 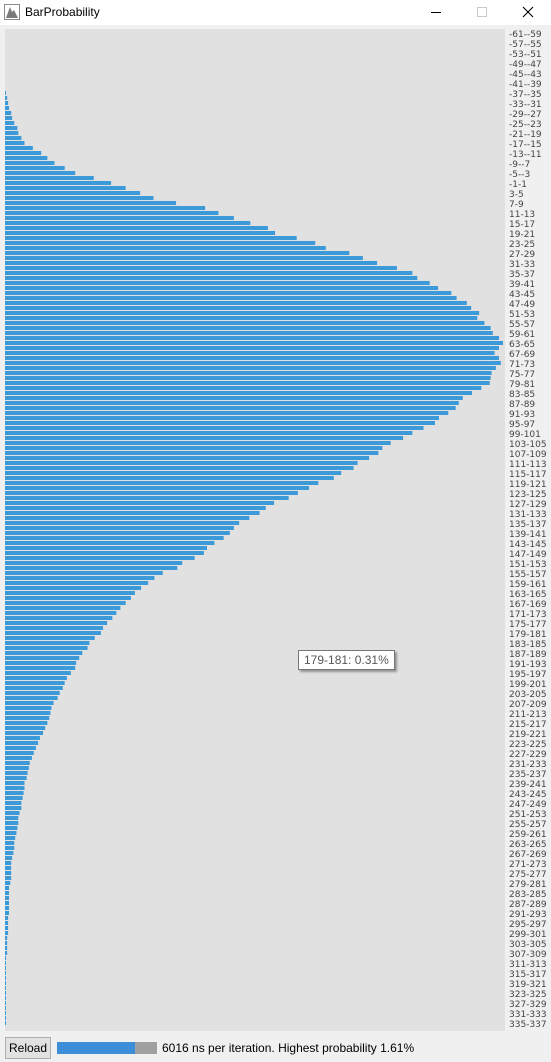 I want to click on bar--27--25, so click(x=9, y=118).